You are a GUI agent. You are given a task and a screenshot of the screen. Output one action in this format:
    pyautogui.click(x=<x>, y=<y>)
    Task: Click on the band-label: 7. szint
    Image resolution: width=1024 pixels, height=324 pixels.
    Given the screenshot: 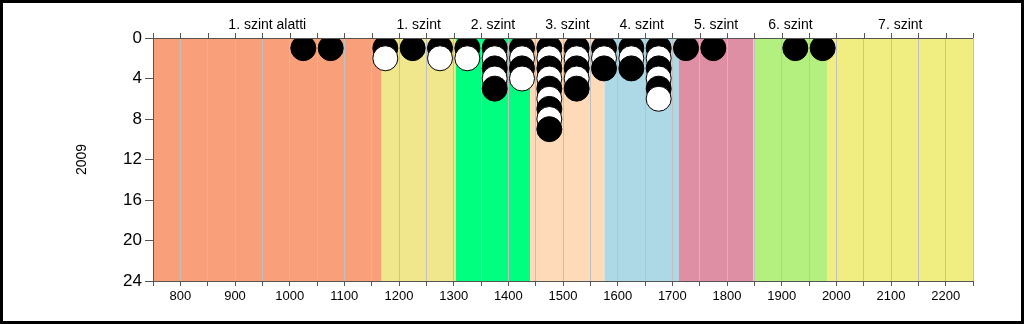 What is the action you would take?
    pyautogui.click(x=900, y=23)
    